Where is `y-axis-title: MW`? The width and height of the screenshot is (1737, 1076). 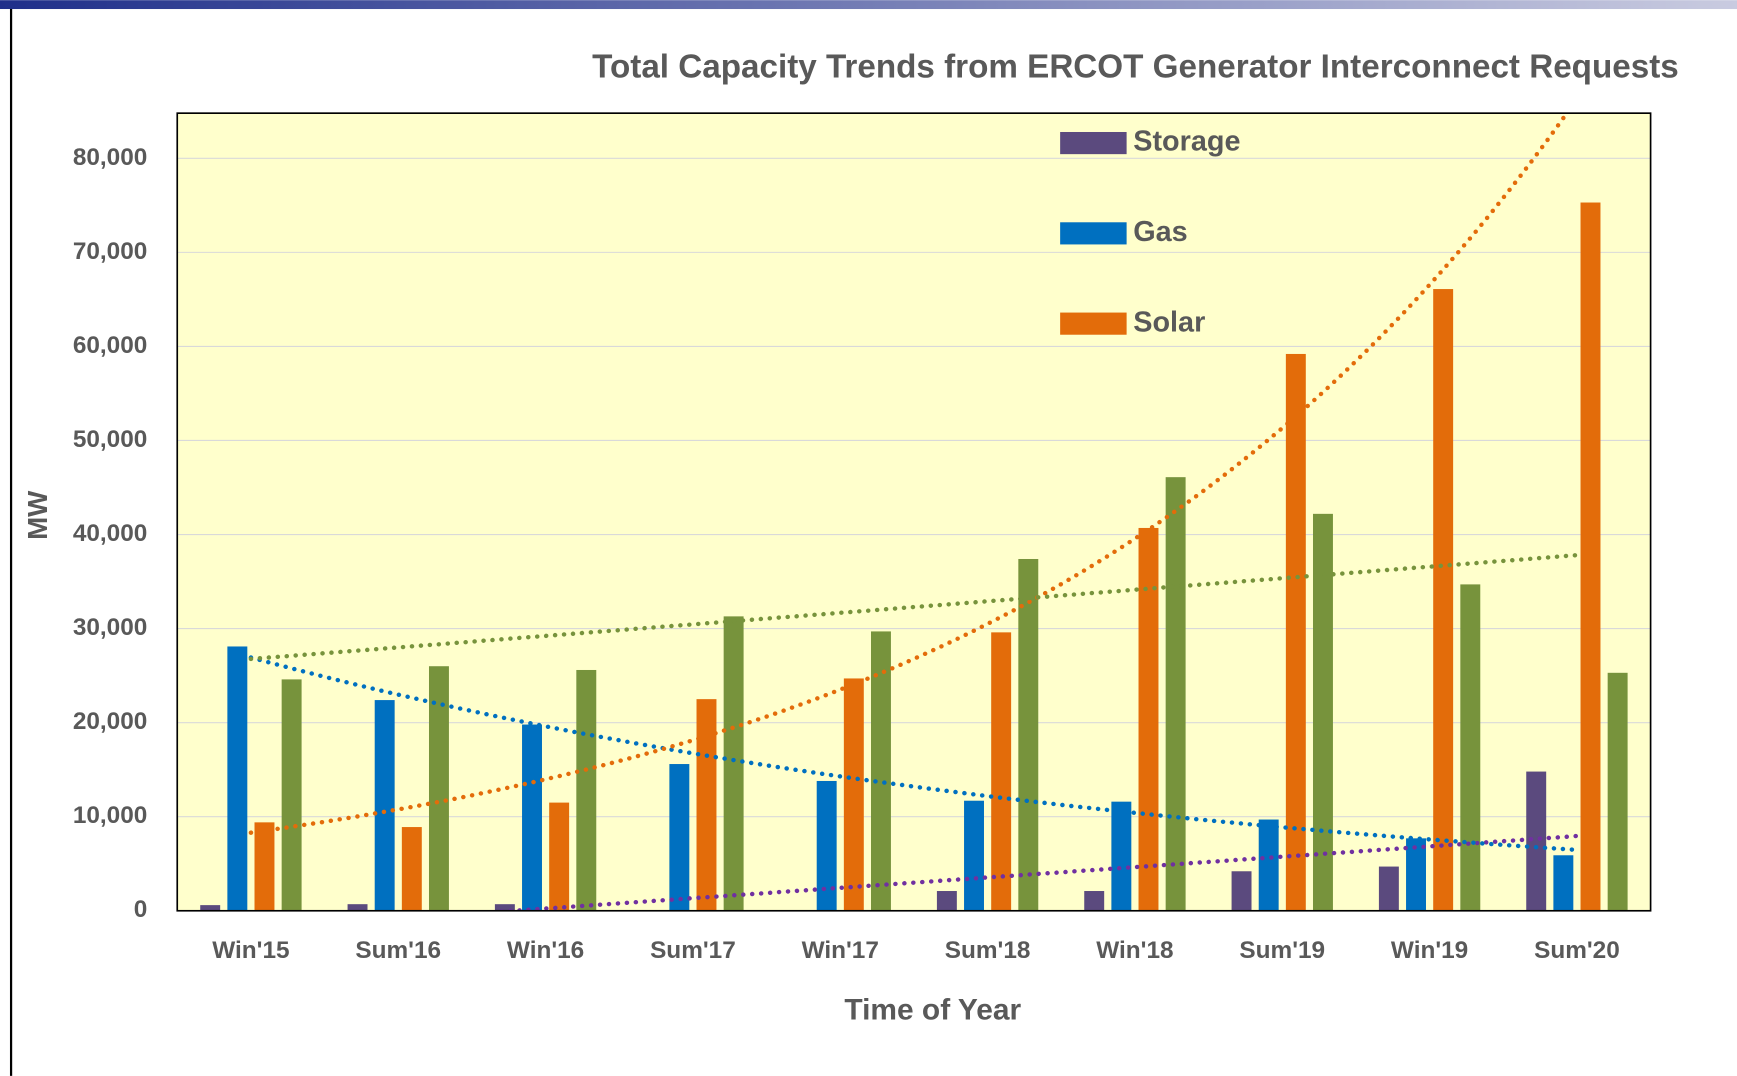
y-axis-title: MW is located at coordinates (37, 515).